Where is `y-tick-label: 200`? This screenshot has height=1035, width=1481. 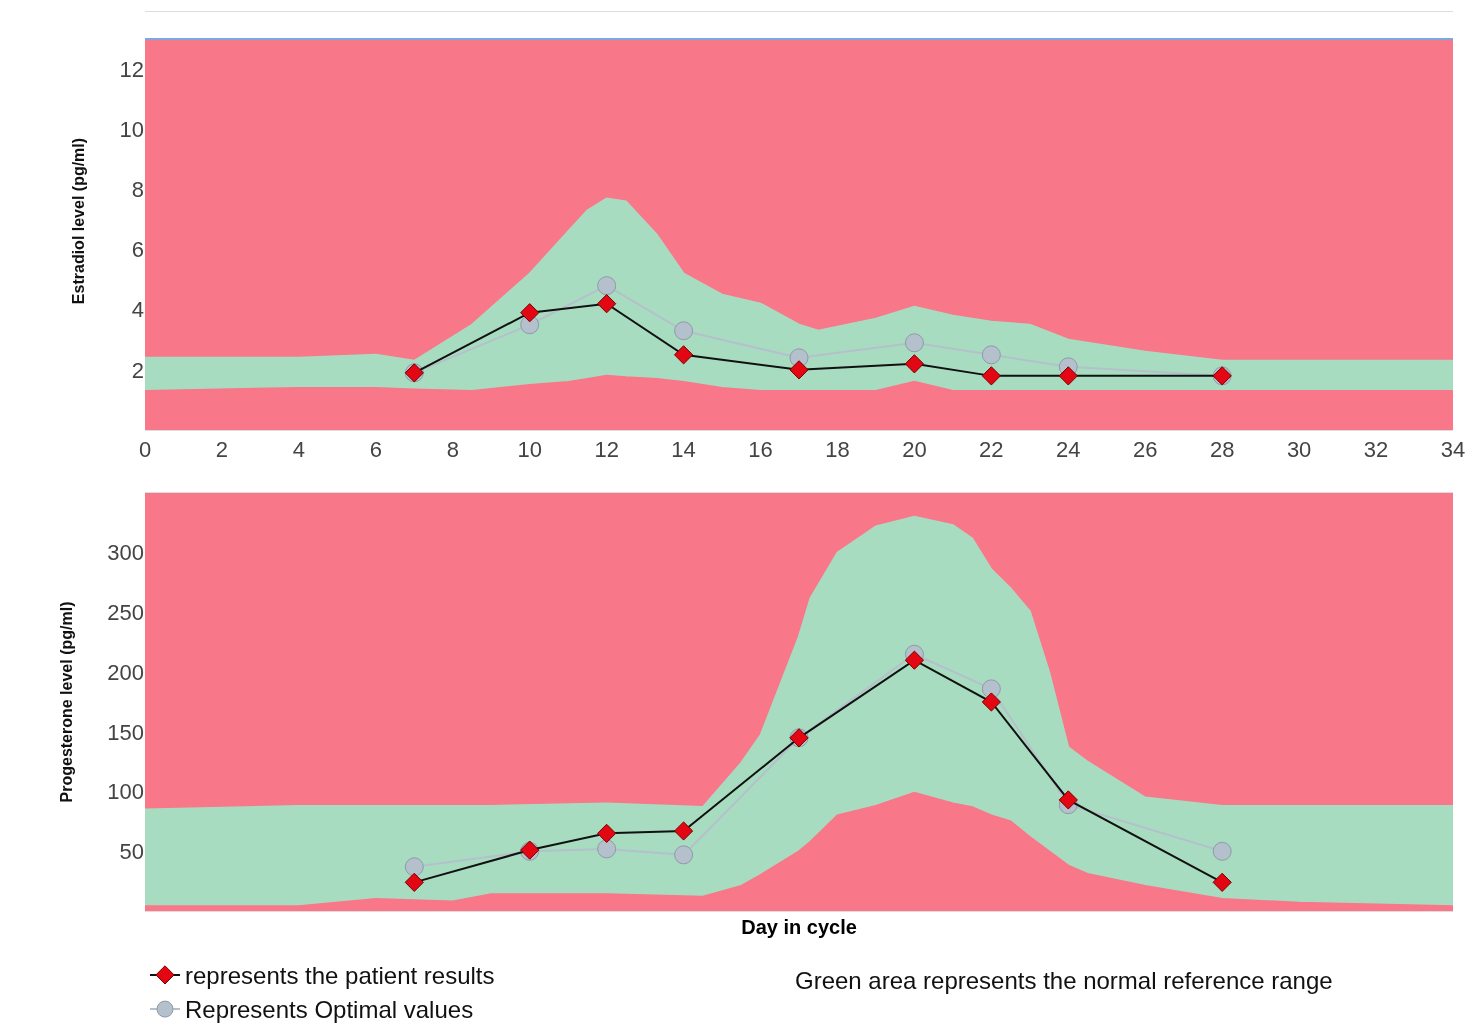 y-tick-label: 200 is located at coordinates (125, 672).